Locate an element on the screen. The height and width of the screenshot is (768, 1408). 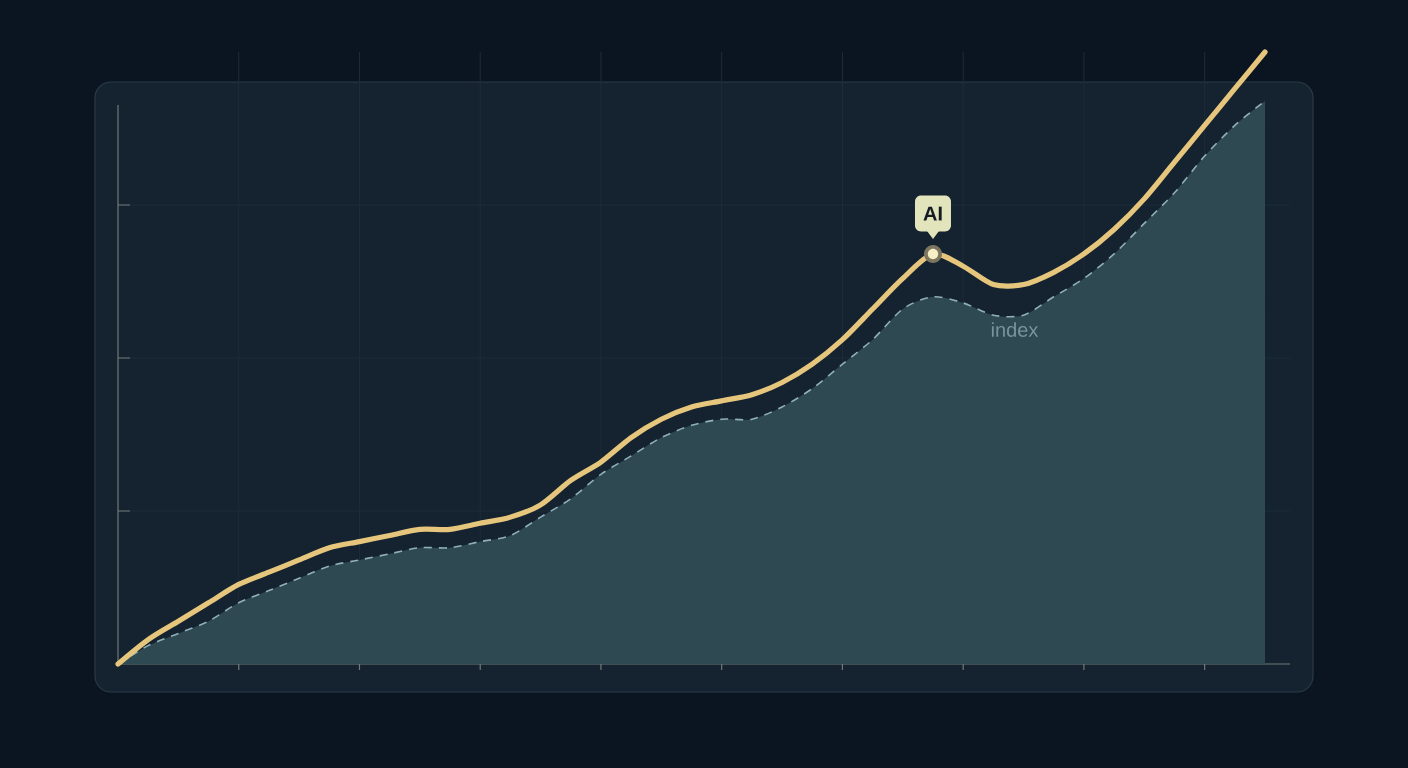
series-label: AI is located at coordinates (932, 213).